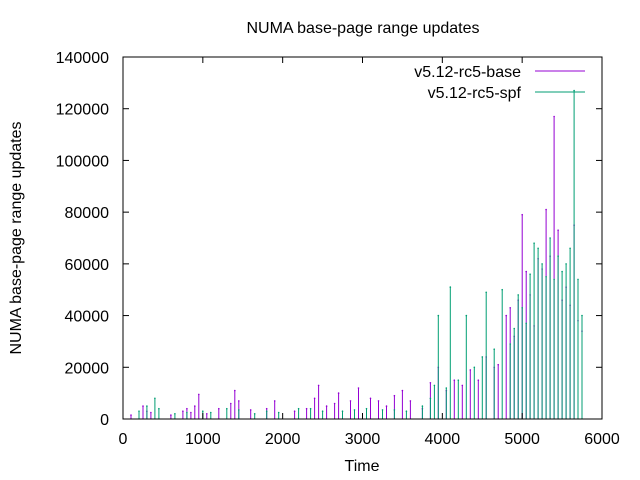 This screenshot has width=640, height=480. I want to click on y-tick-label: 120000, so click(82, 110).